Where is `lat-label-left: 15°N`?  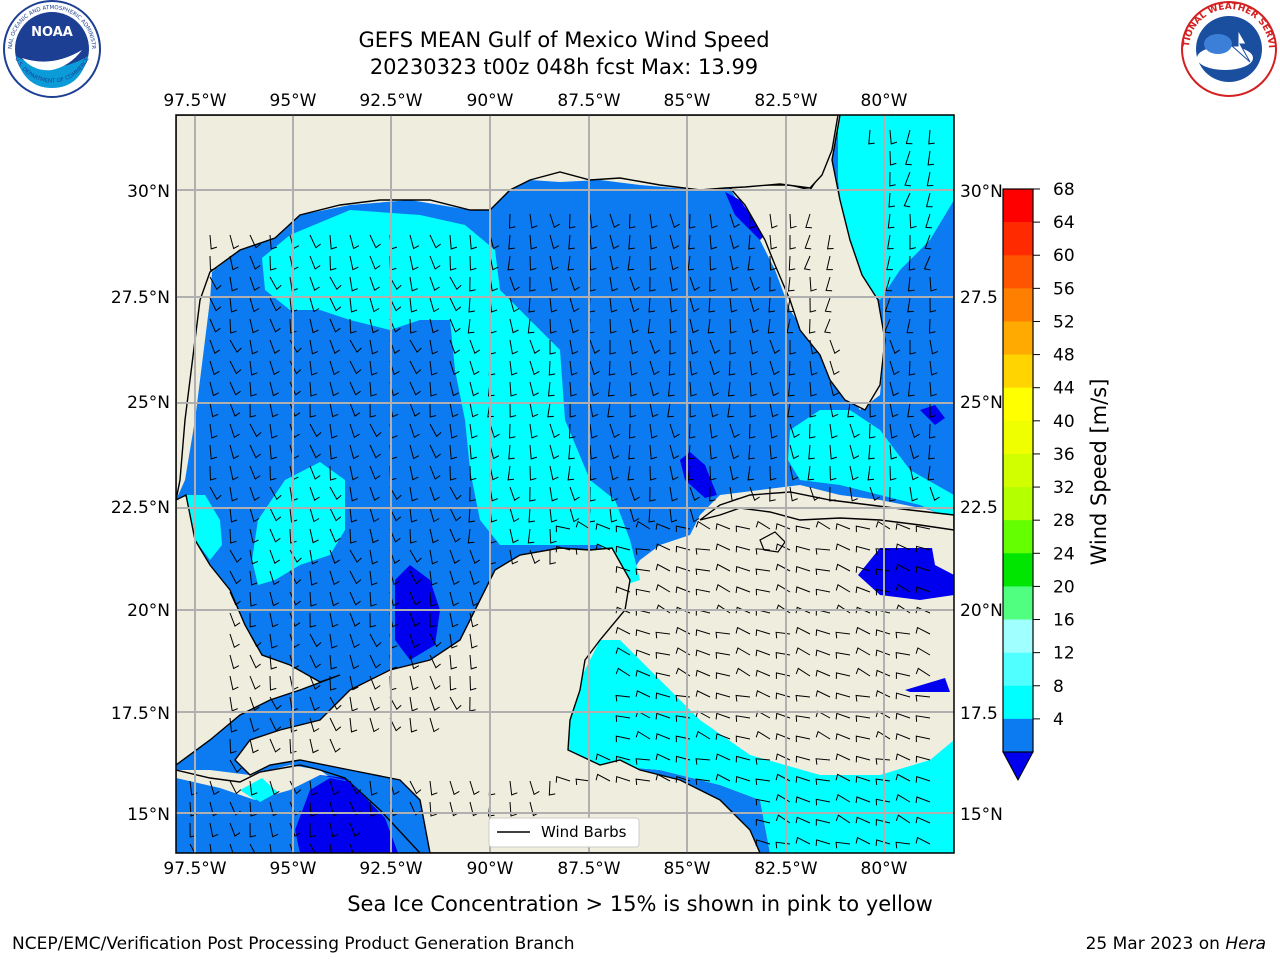 lat-label-left: 15°N is located at coordinates (148, 815).